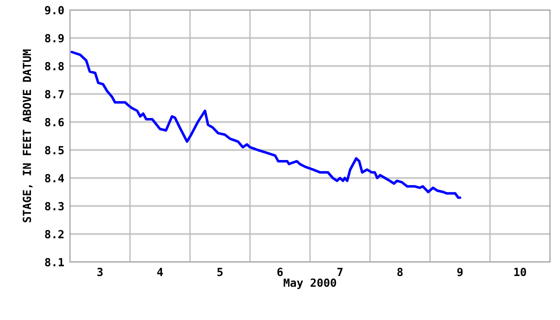 Image resolution: width=560 pixels, height=320 pixels. Describe the element at coordinates (54, 178) in the screenshot. I see `y-tick-label: 8.4` at that location.